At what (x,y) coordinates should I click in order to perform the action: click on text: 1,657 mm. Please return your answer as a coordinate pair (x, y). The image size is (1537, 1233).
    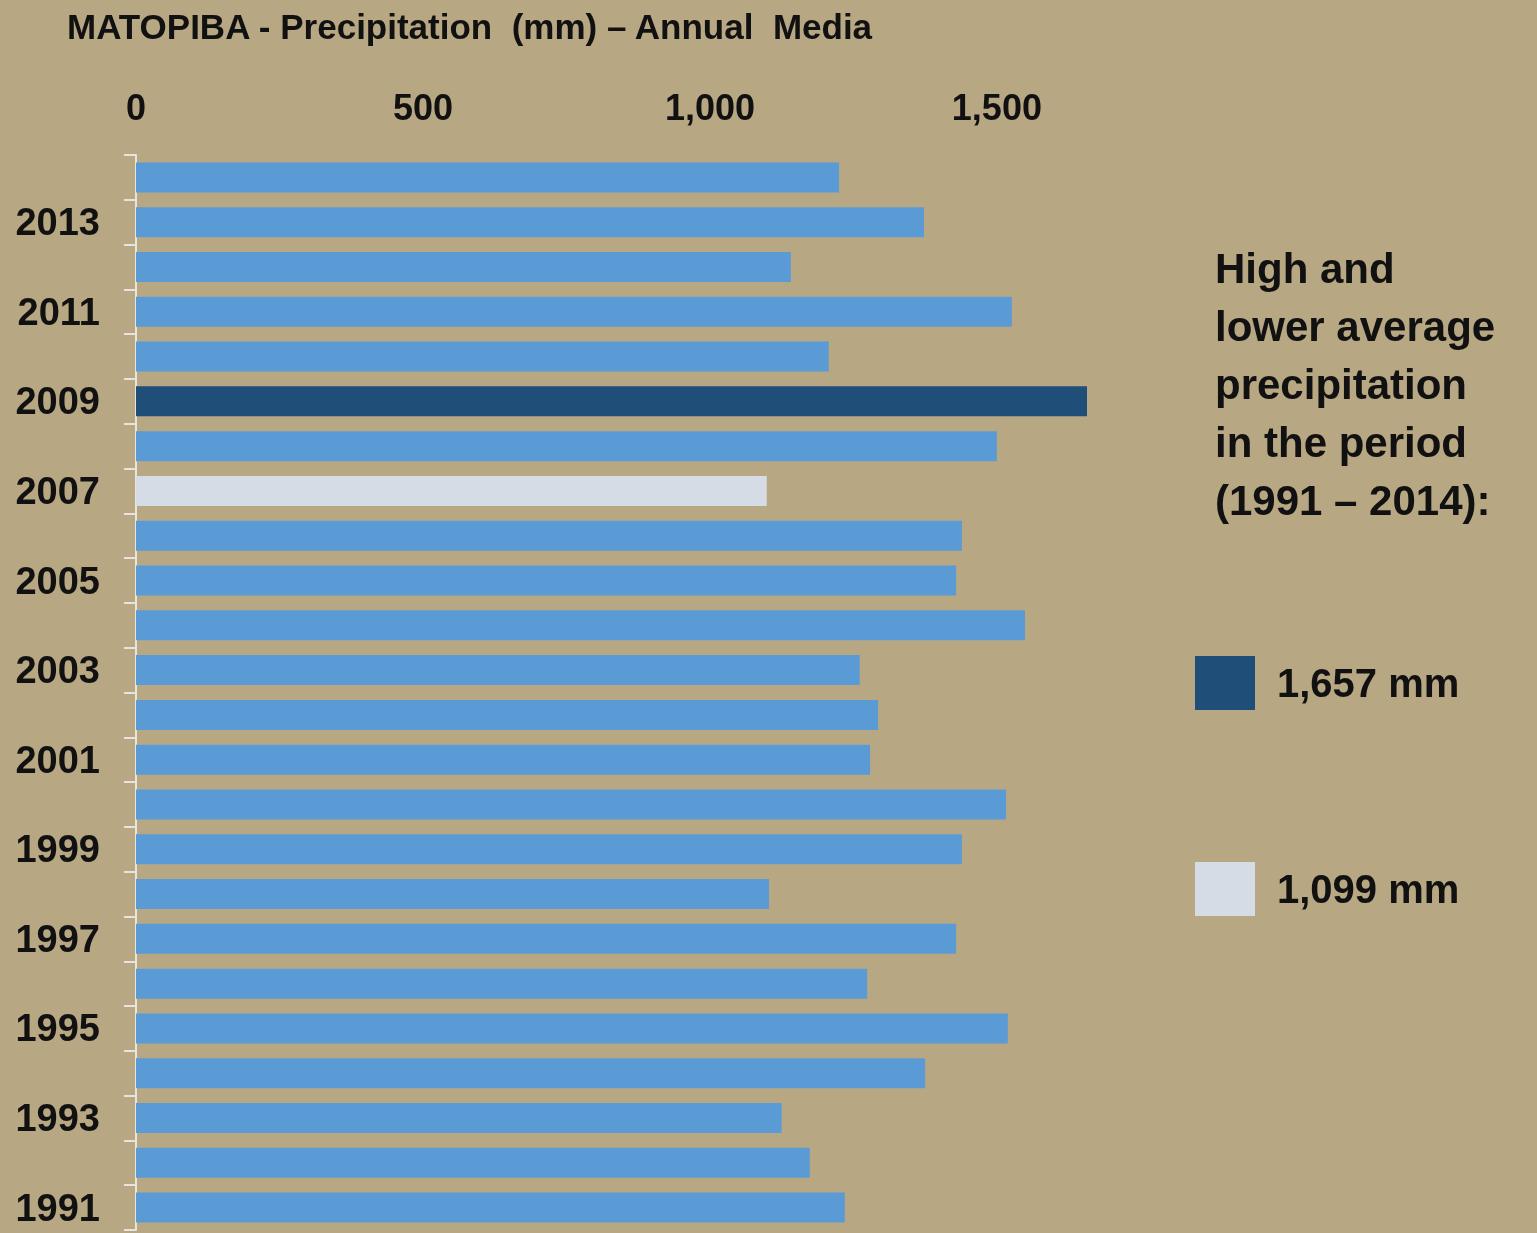
    Looking at the image, I should click on (1368, 683).